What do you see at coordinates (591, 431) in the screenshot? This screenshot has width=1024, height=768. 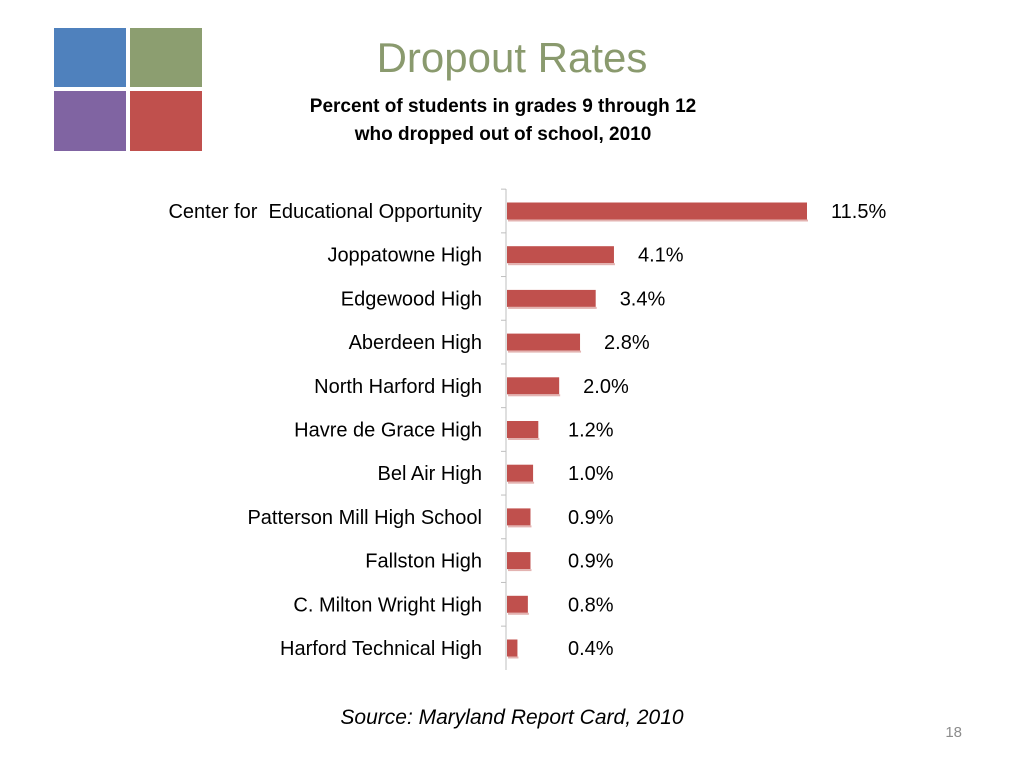 I see `data-label: 1.2%` at bounding box center [591, 431].